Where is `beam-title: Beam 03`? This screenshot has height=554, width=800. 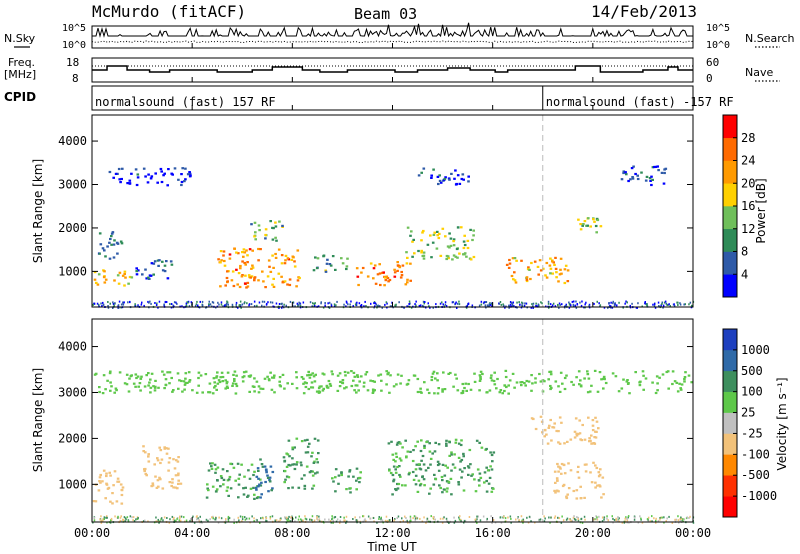 beam-title: Beam 03 is located at coordinates (385, 14).